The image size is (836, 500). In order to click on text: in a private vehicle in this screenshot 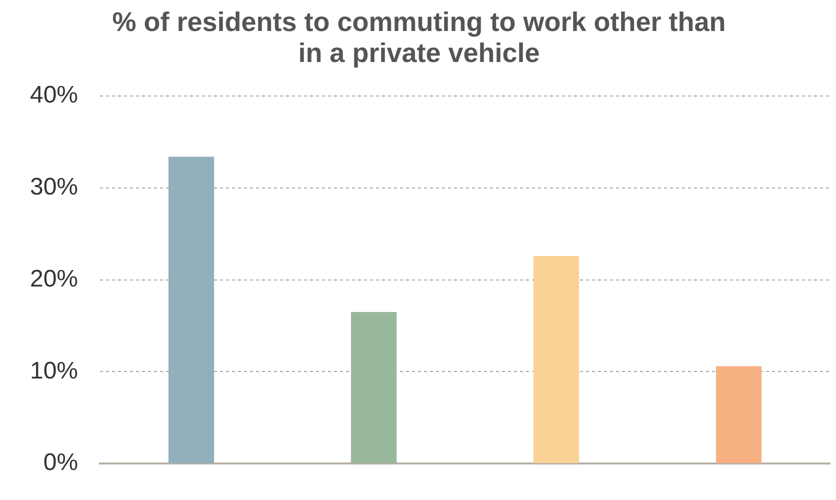, I will do `click(419, 53)`.